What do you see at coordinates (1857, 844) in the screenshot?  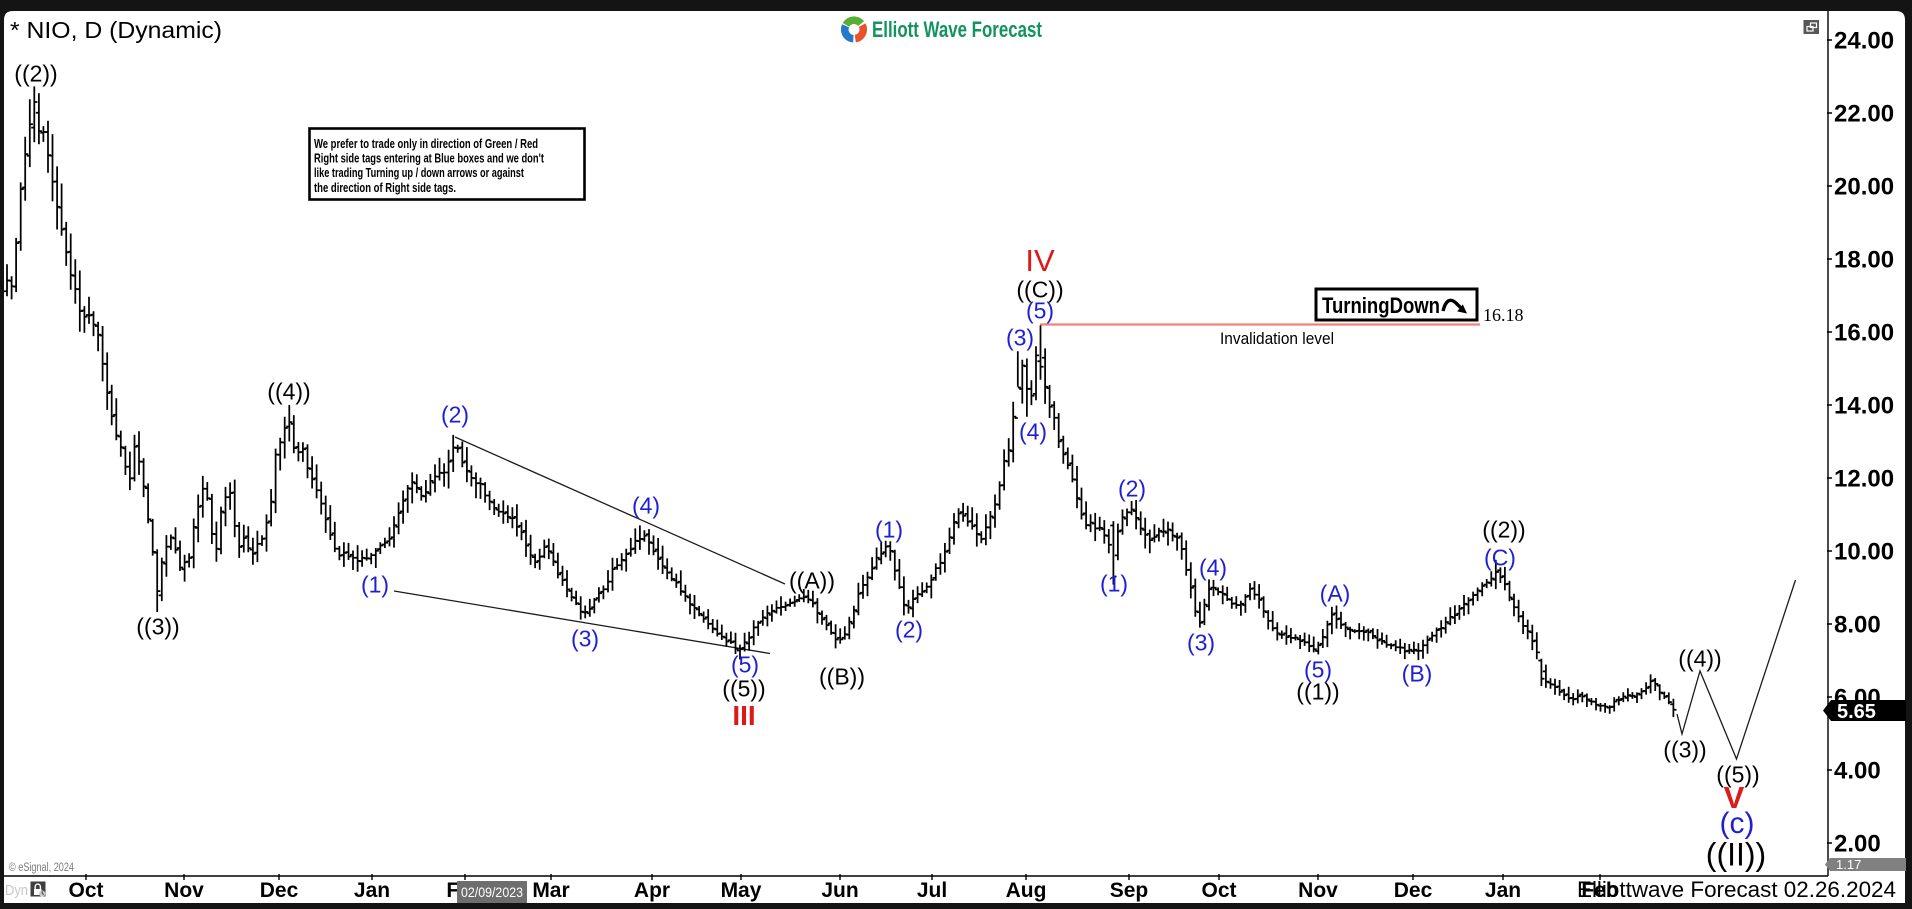 I see `svg-text: 2.00` at bounding box center [1857, 844].